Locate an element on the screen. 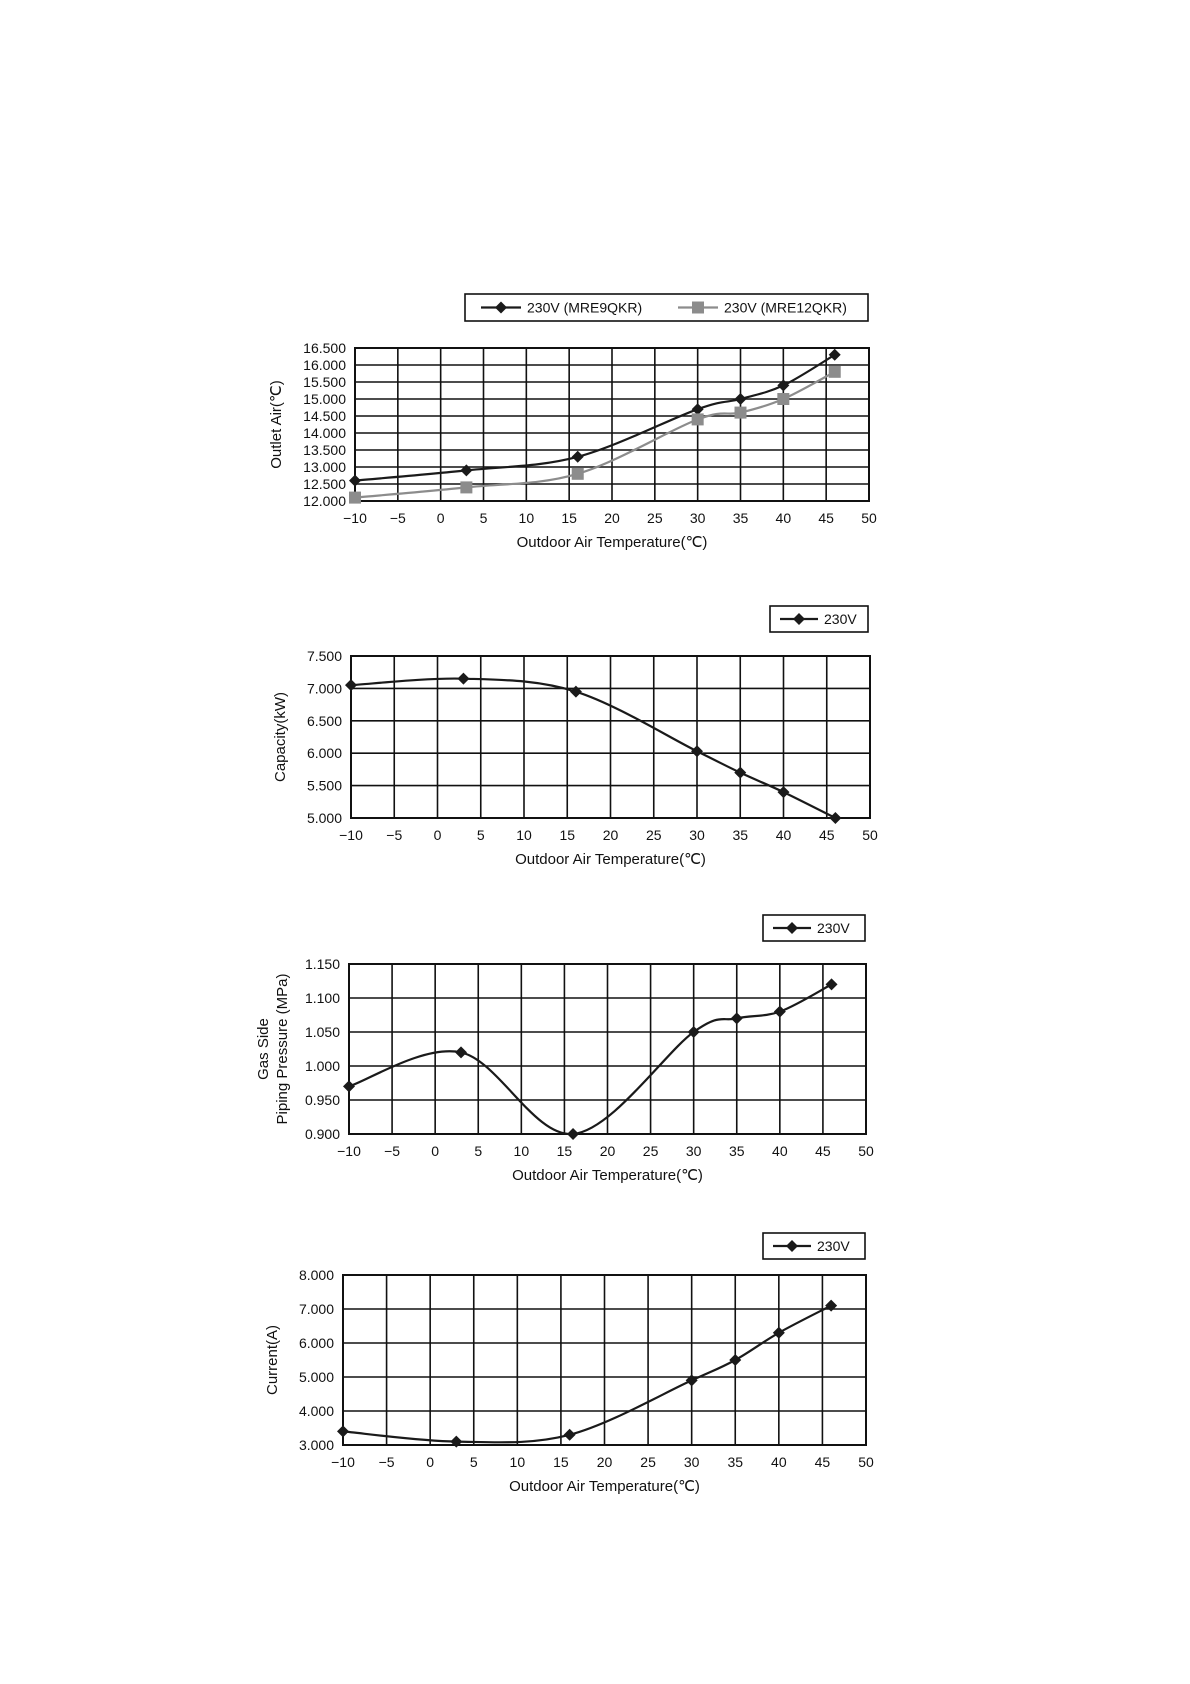 Image resolution: width=1190 pixels, height=1684 pixels. x-tick-label: 50 is located at coordinates (866, 1462).